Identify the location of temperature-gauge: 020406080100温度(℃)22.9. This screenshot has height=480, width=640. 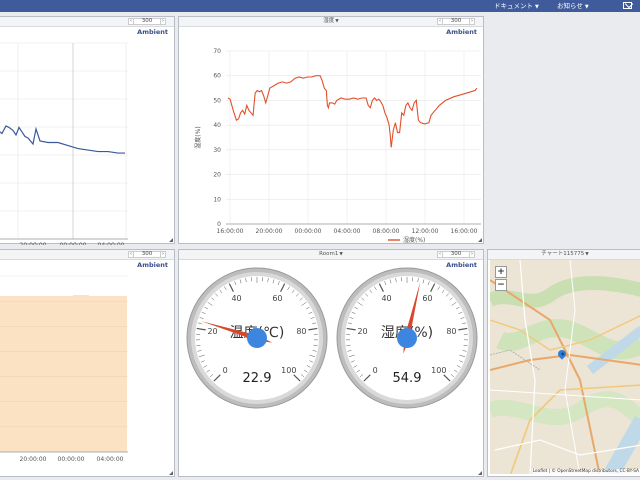
(257, 338).